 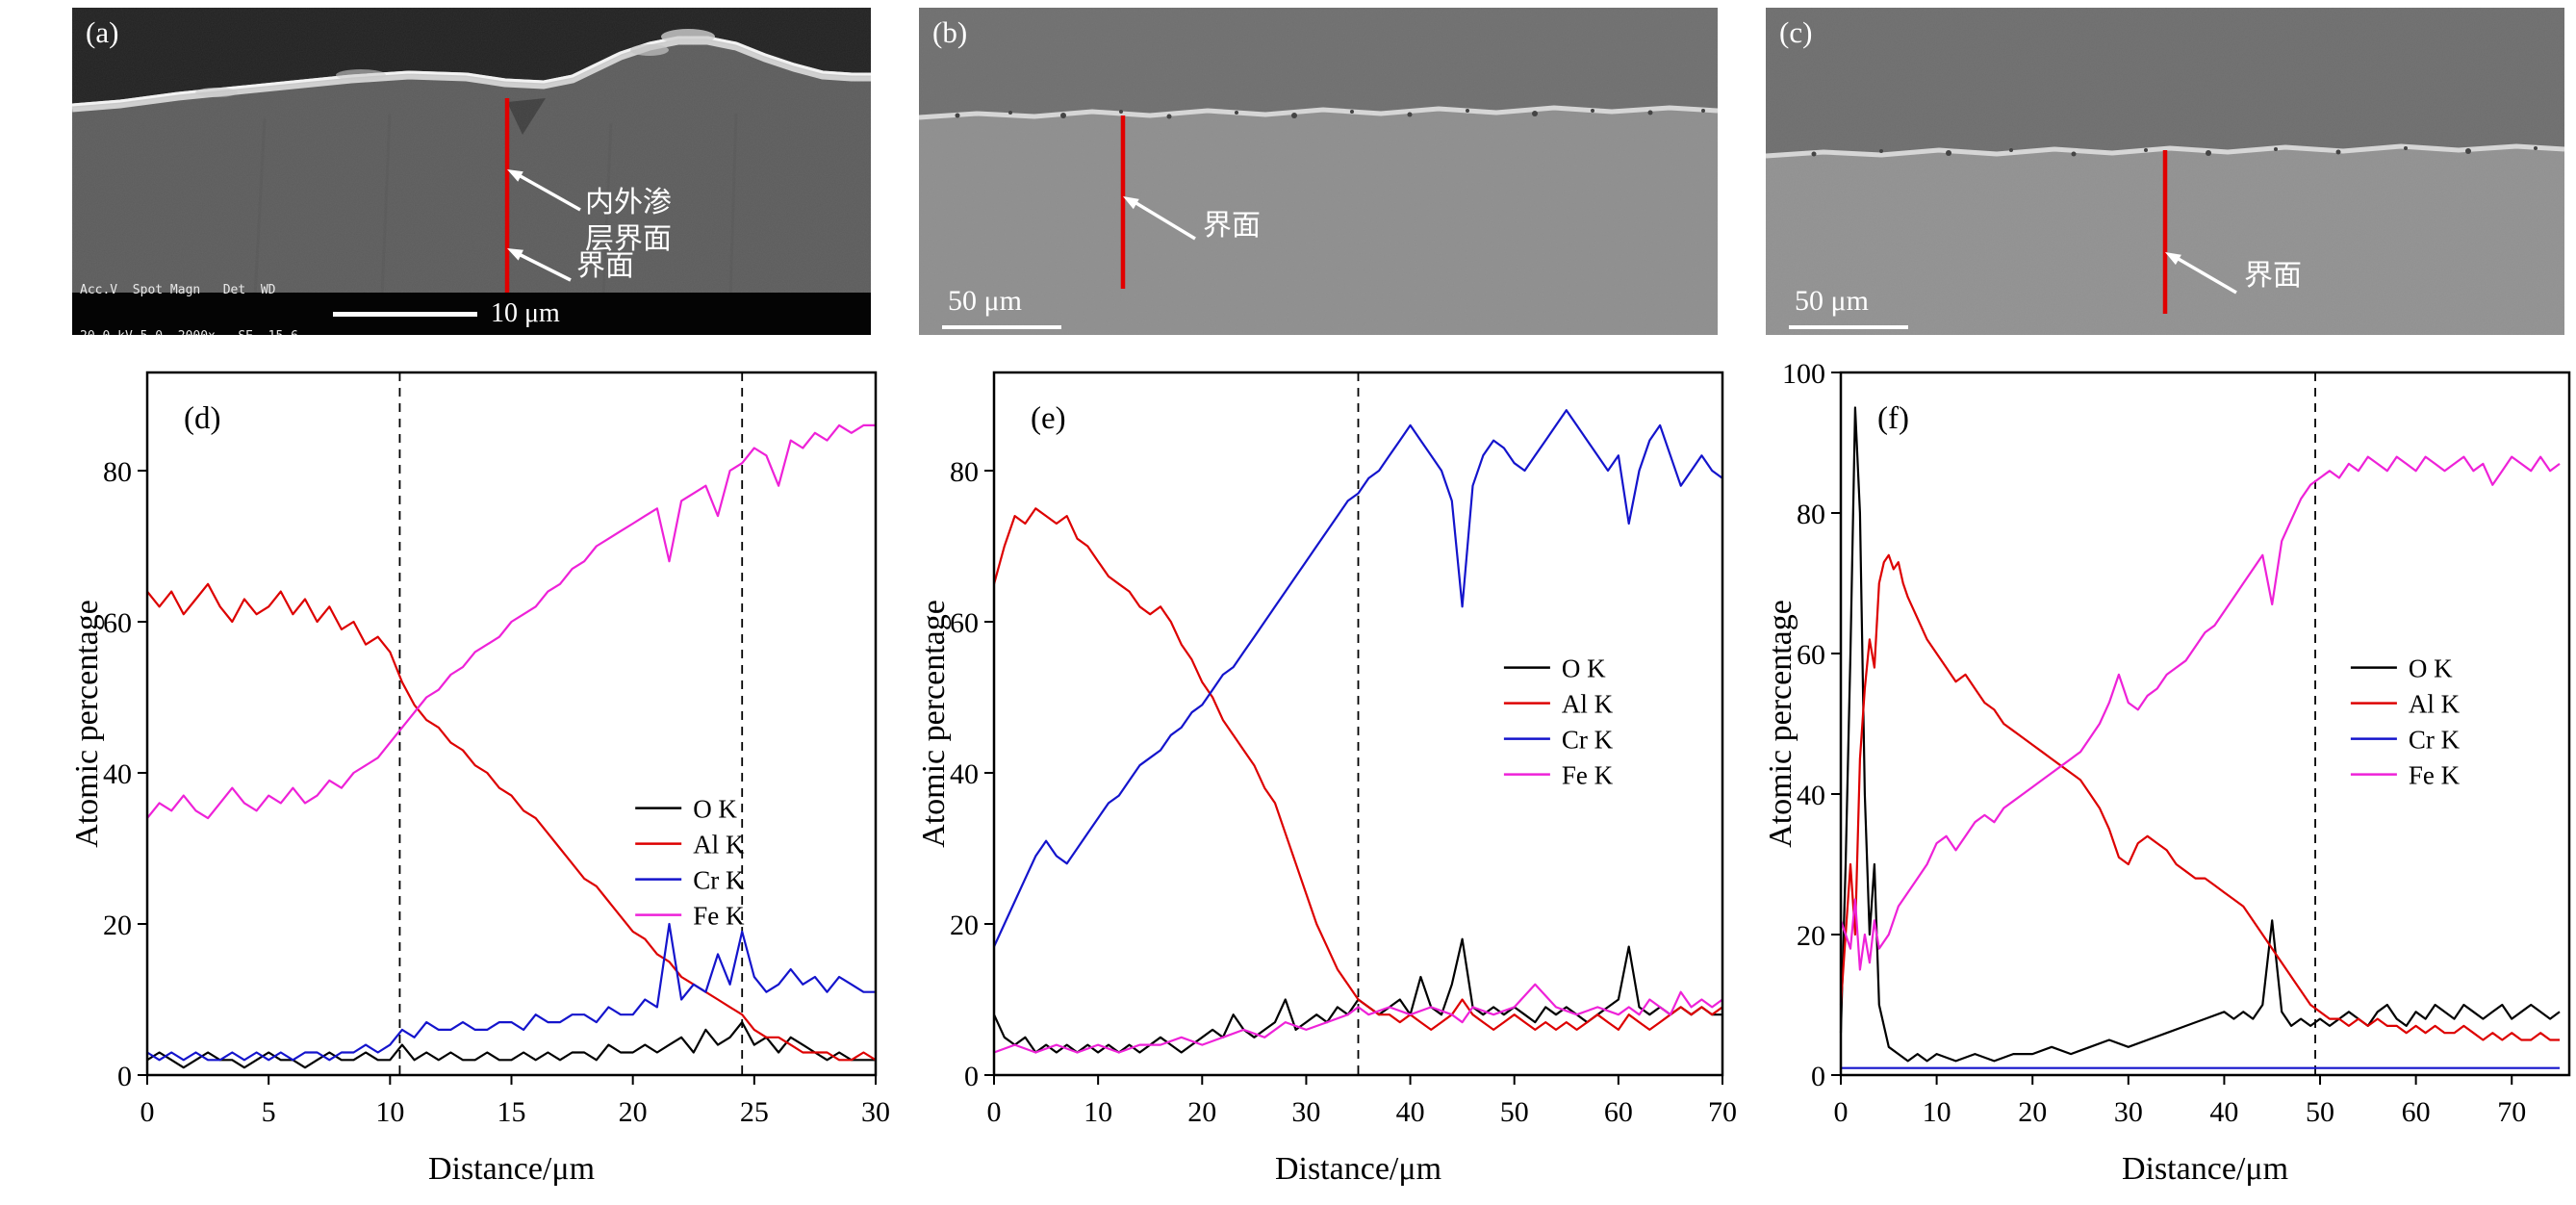 What do you see at coordinates (2206, 276) in the screenshot?
I see `arrow-interface-c` at bounding box center [2206, 276].